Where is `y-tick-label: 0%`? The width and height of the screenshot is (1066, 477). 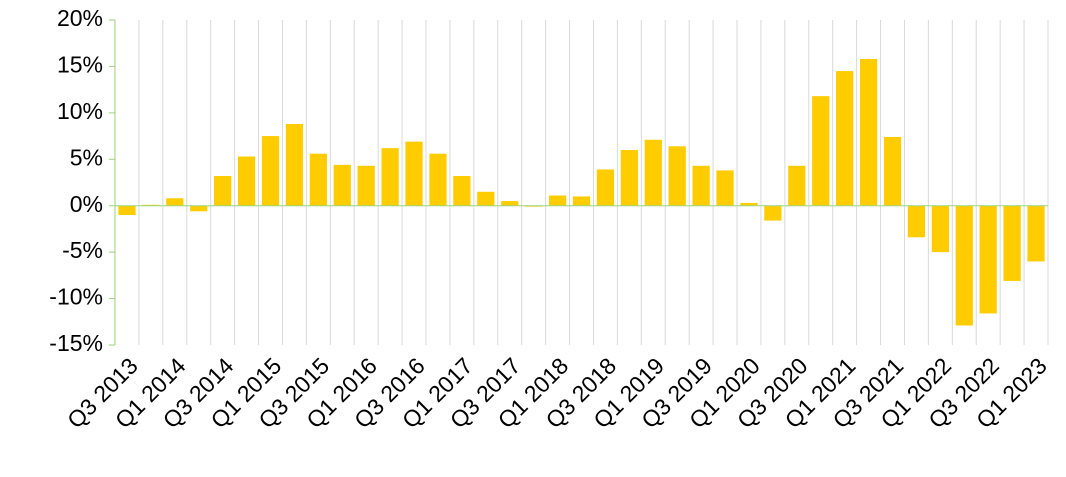
y-tick-label: 0% is located at coordinates (86, 204).